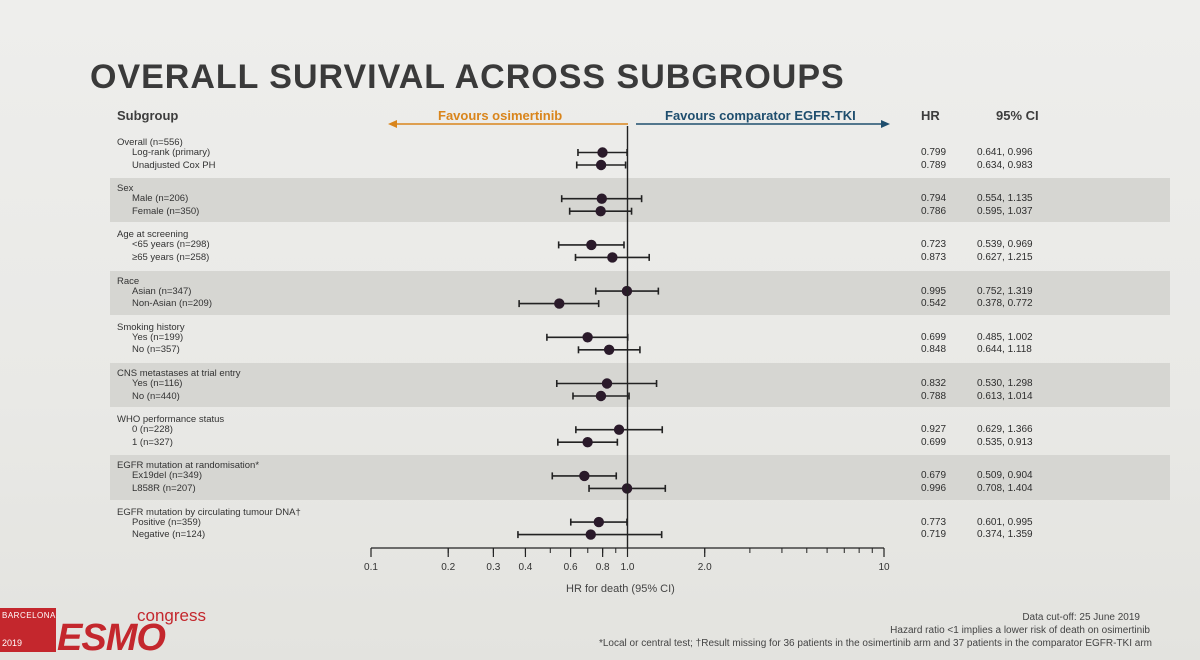  What do you see at coordinates (12, 643) in the screenshot?
I see `logo-year: 2019` at bounding box center [12, 643].